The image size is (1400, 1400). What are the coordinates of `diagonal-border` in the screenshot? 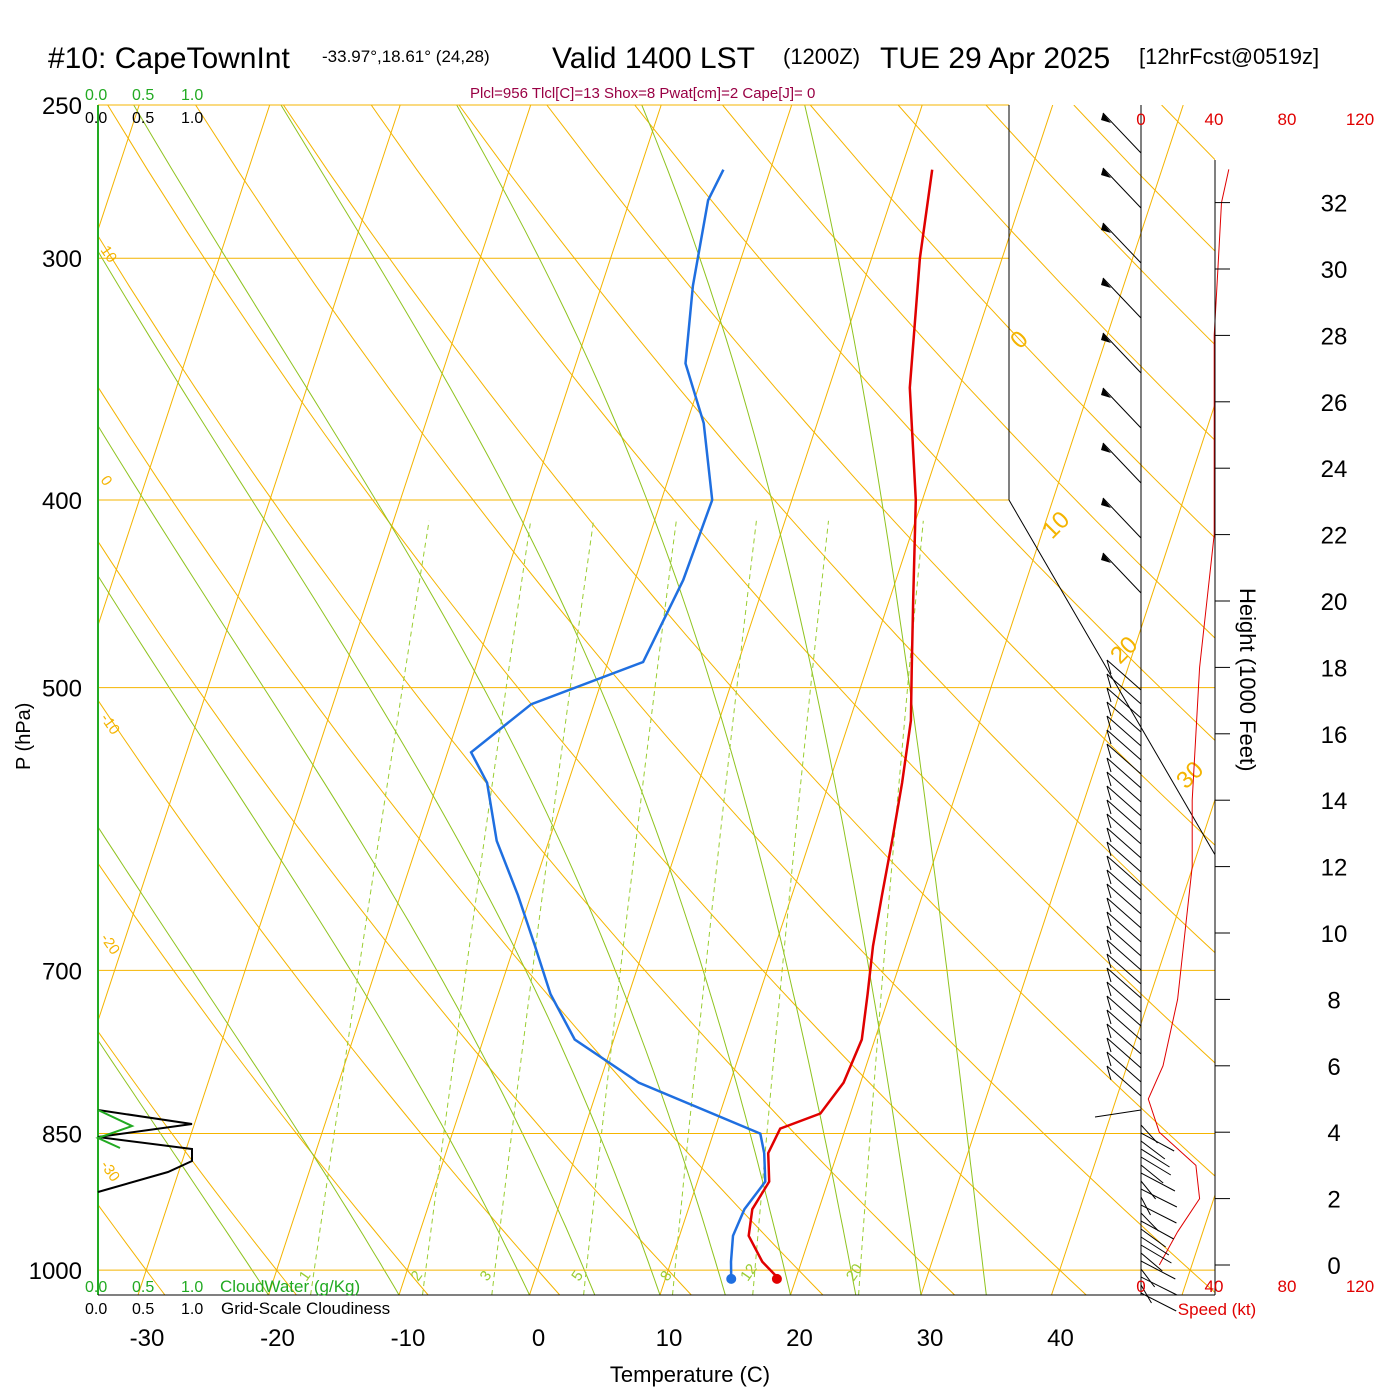 It's located at (1112, 677).